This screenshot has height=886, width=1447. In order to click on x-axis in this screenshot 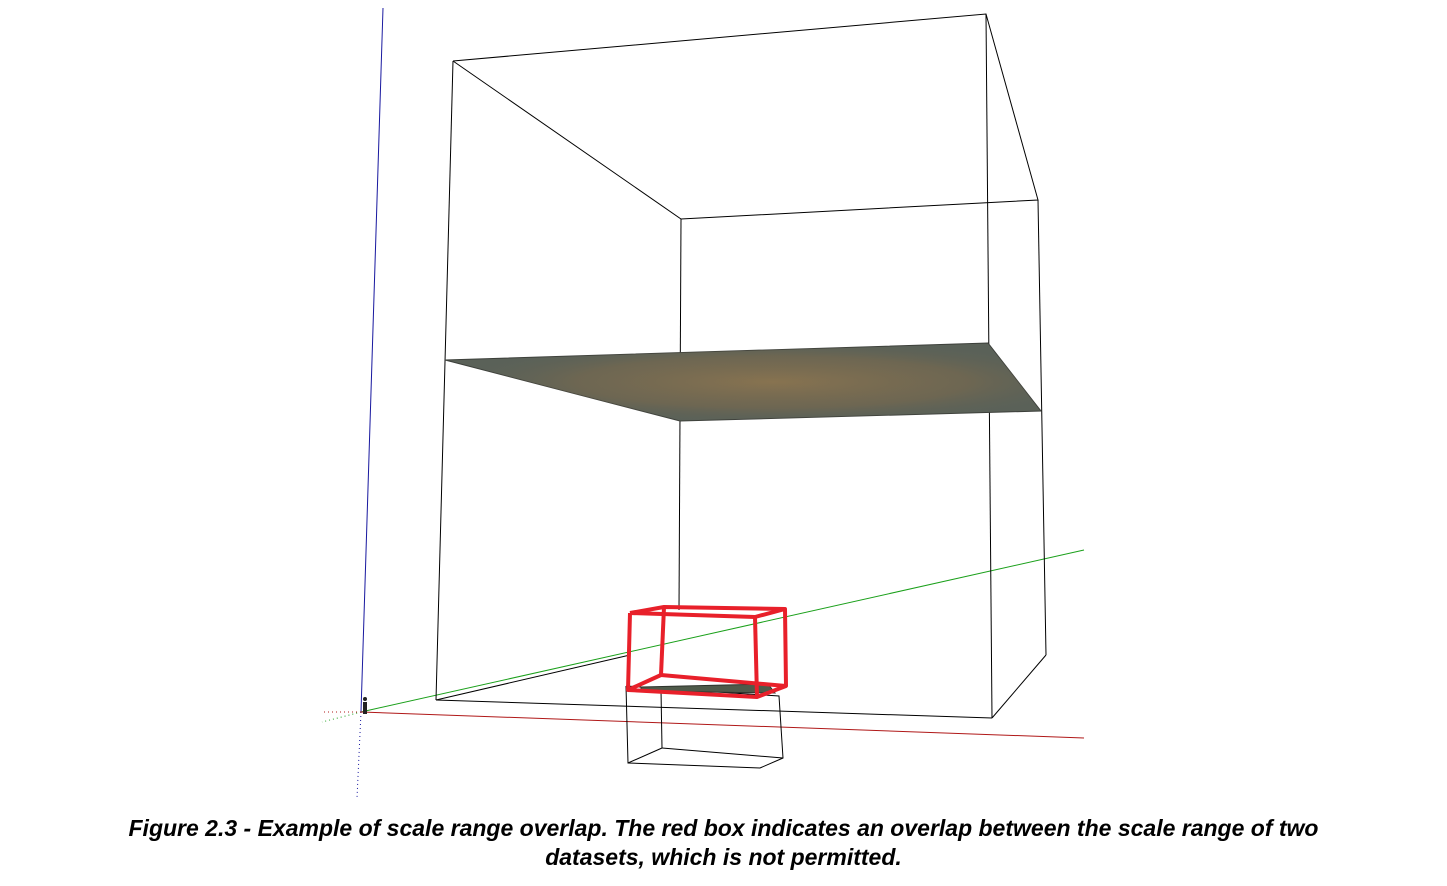, I will do `click(722, 725)`.